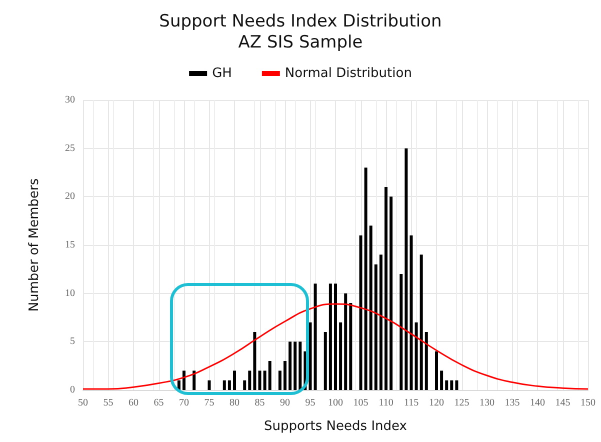 Image resolution: width=601 pixels, height=442 pixels. I want to click on y-axis-title: Number of Members, so click(34, 245).